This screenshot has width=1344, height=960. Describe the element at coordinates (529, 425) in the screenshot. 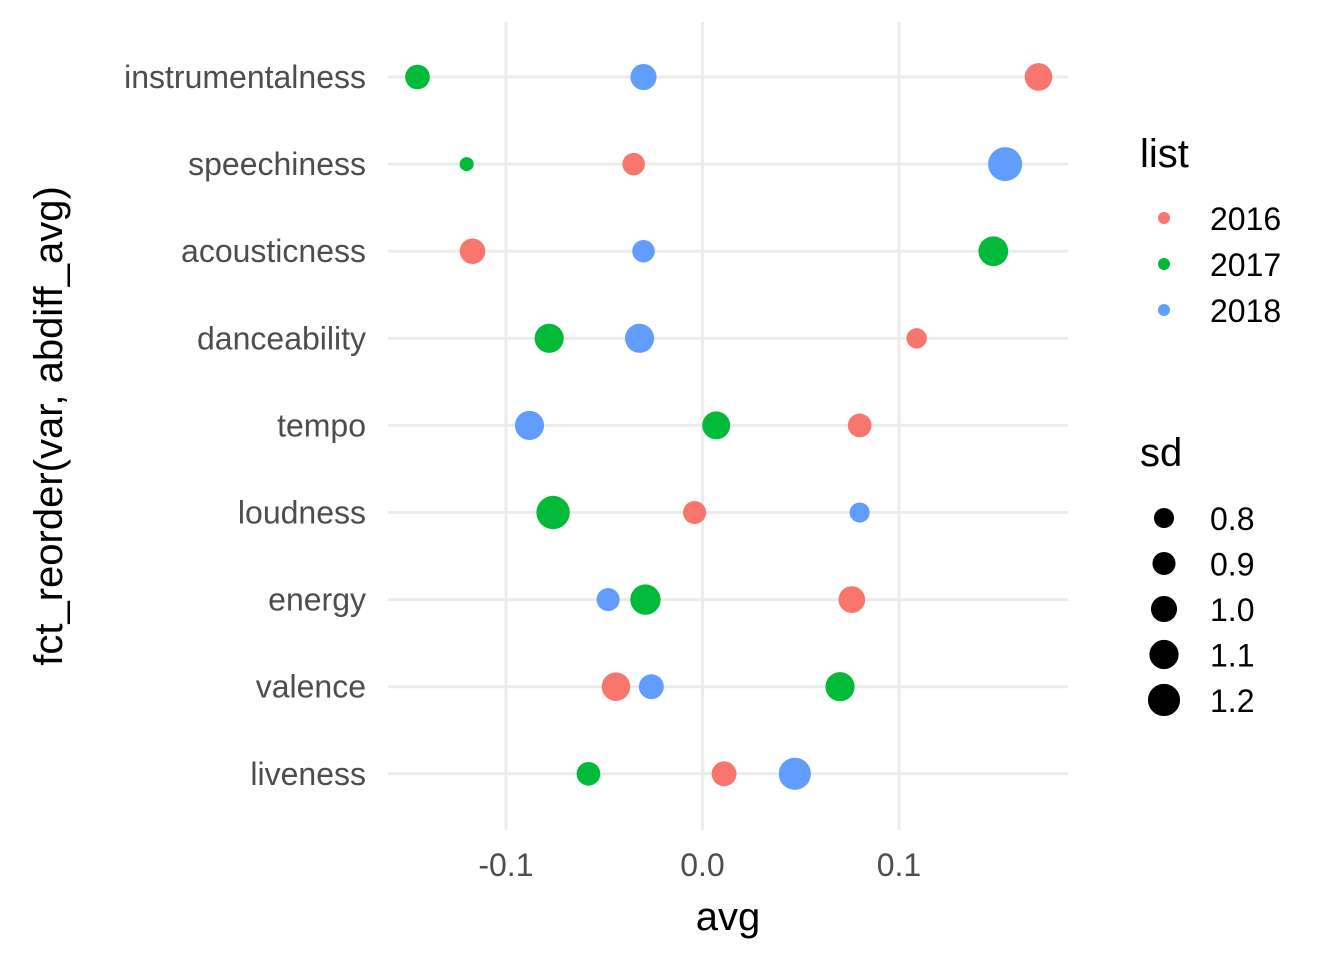

I see `data-point-2018-tempo` at that location.